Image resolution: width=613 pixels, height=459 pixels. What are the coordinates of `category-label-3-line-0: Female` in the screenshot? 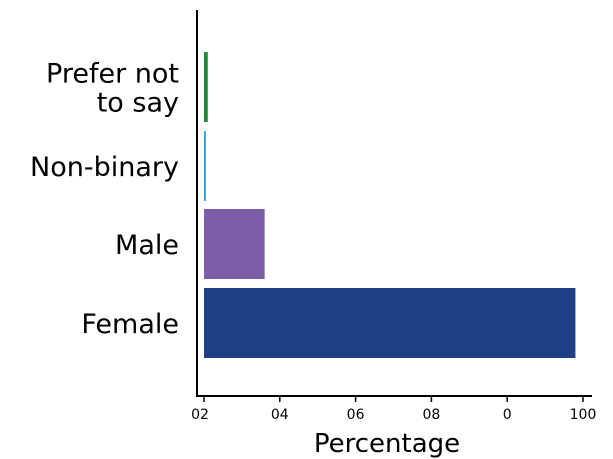 It's located at (130, 324).